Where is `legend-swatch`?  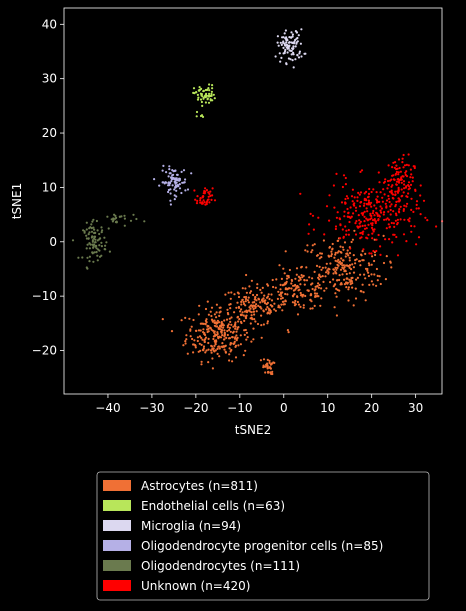
legend-swatch is located at coordinates (117, 565).